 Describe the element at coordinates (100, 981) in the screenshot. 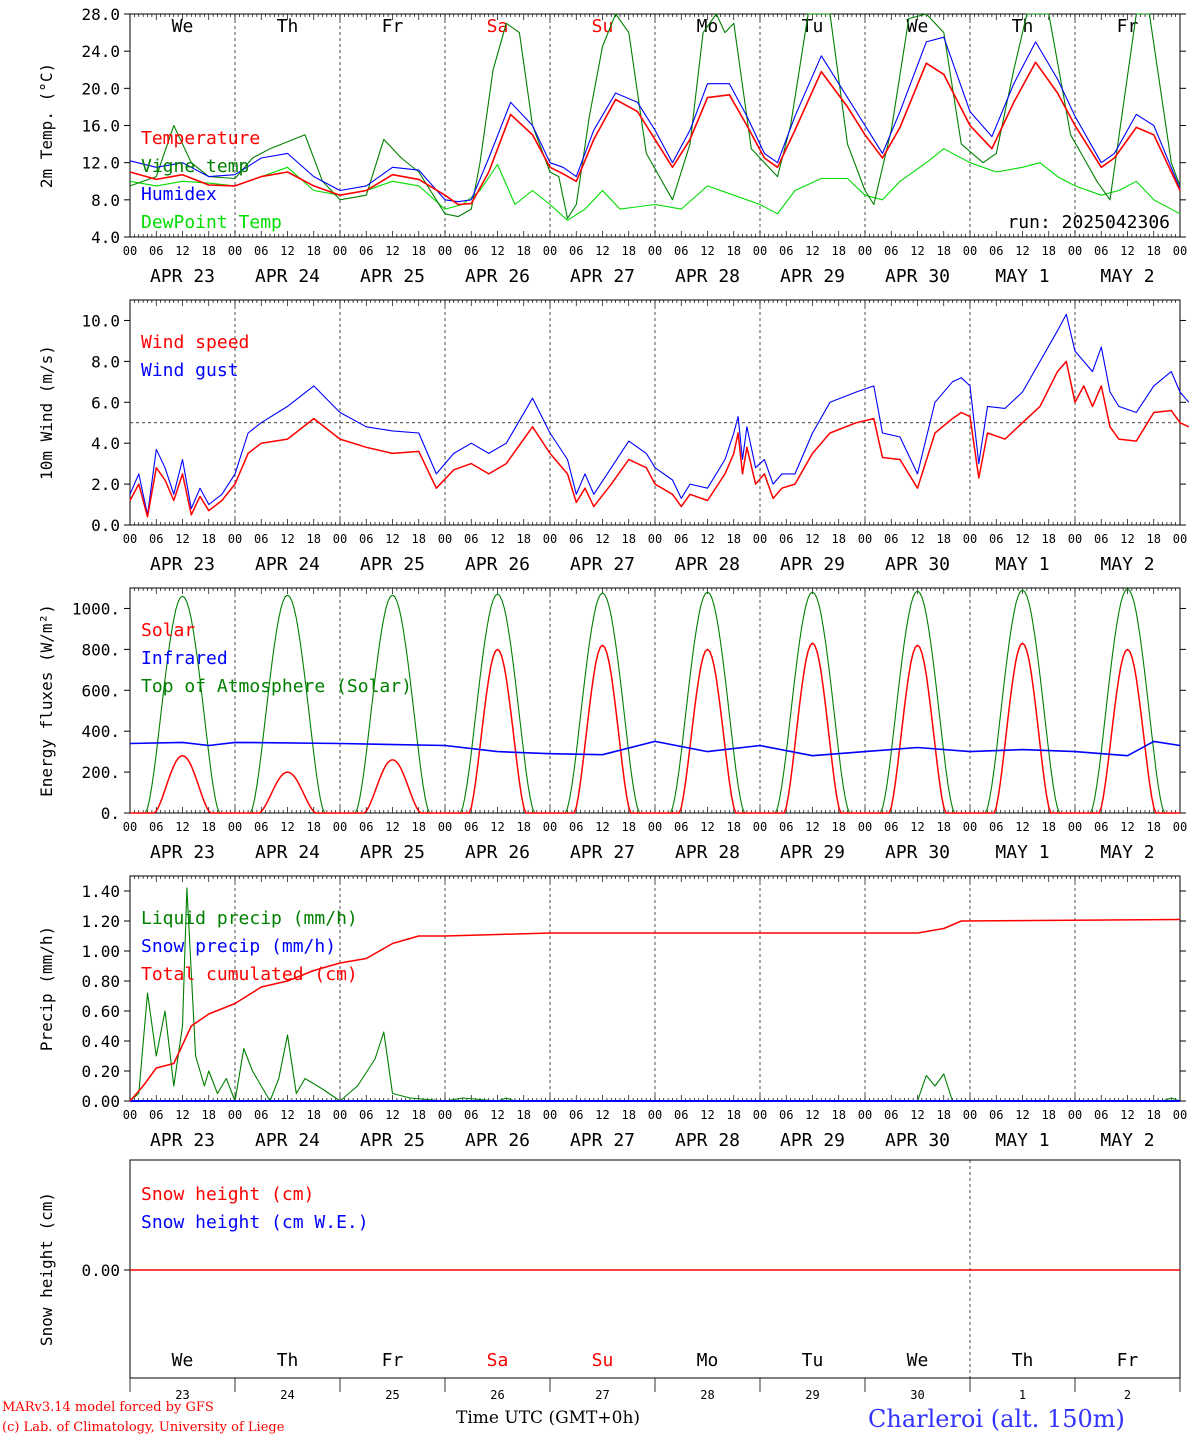

I see `y-tick-label: 0.80` at that location.